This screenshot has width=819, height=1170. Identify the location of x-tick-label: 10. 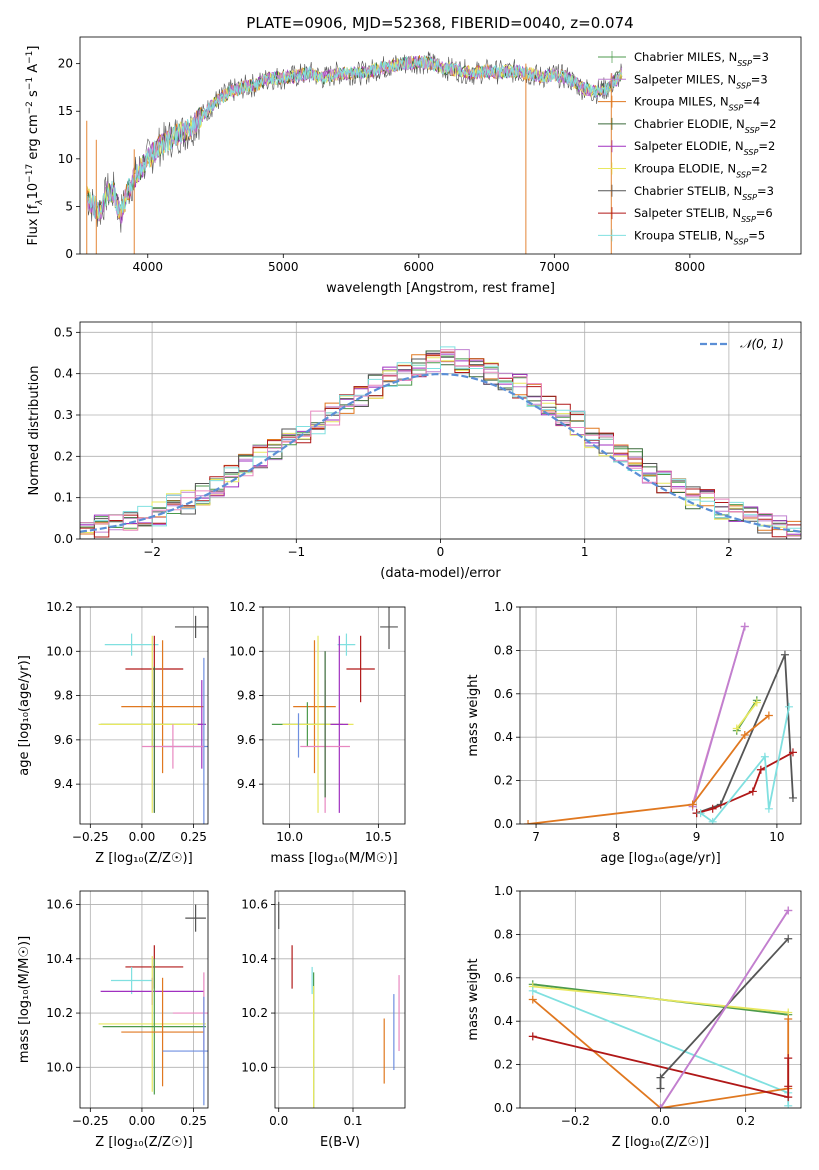
(776, 837).